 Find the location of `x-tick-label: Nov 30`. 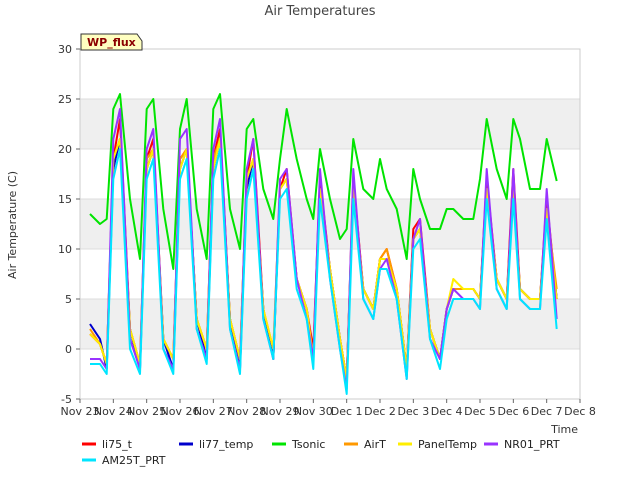

x-tick-label: Nov 30 is located at coordinates (313, 411).